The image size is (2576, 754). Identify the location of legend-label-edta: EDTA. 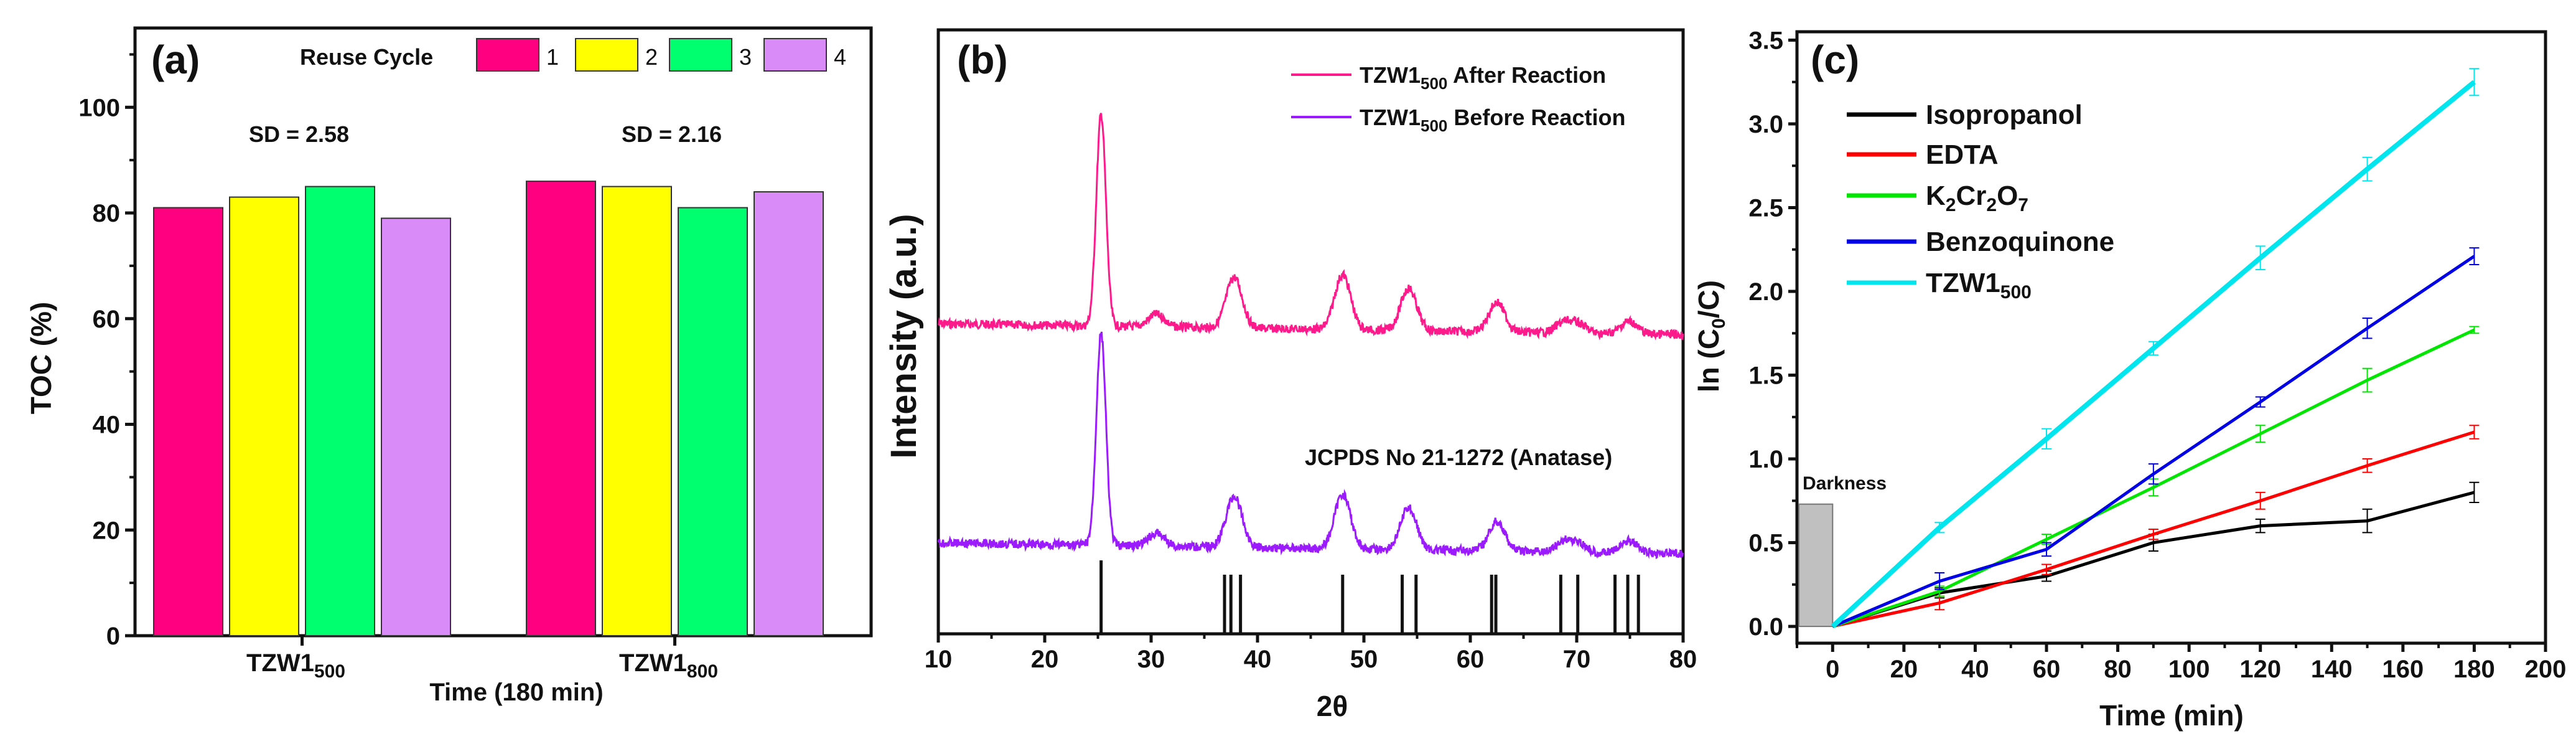
(1963, 154).